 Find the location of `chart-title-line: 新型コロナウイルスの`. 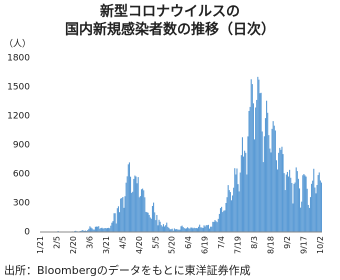

chart-title-line: 新型コロナウイルスの is located at coordinates (170, 11).